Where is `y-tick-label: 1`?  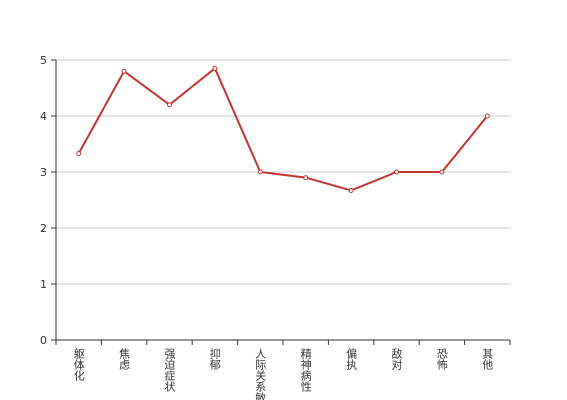 y-tick-label: 1 is located at coordinates (43, 284).